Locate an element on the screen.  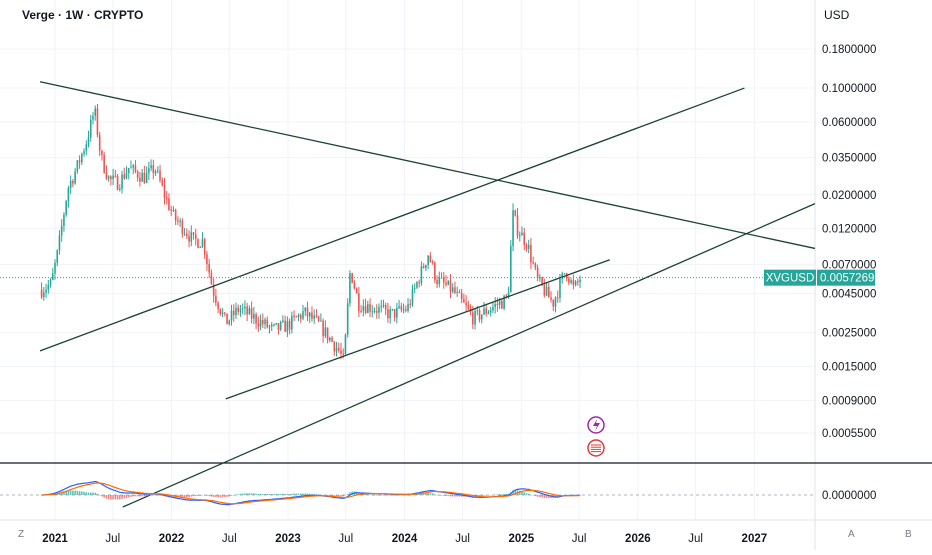
x-tick-label: 2025 is located at coordinates (522, 539).